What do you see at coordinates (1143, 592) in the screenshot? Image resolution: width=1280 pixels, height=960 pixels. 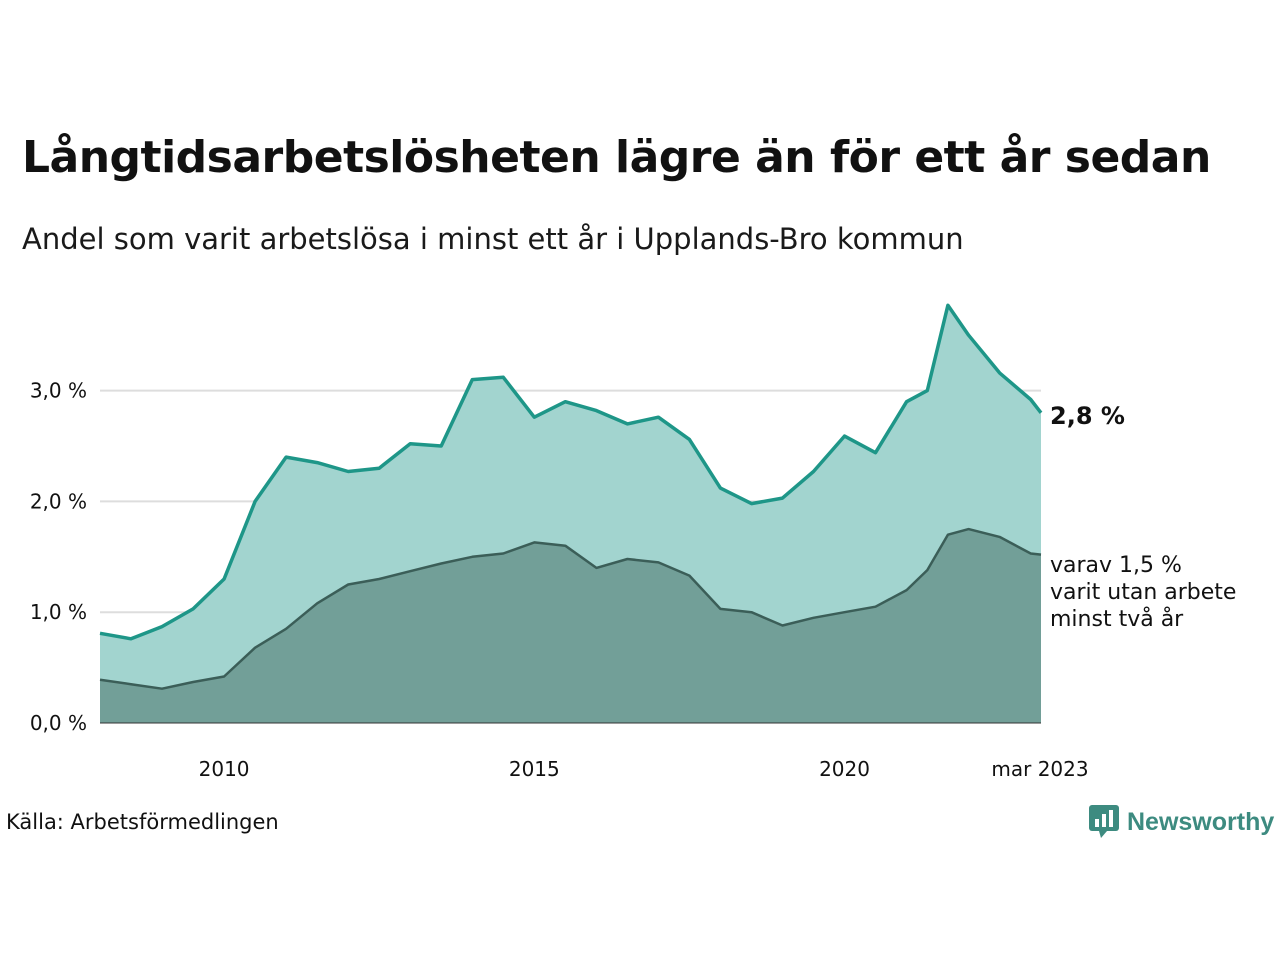 I see `sub-value-label: varit utan arbete` at bounding box center [1143, 592].